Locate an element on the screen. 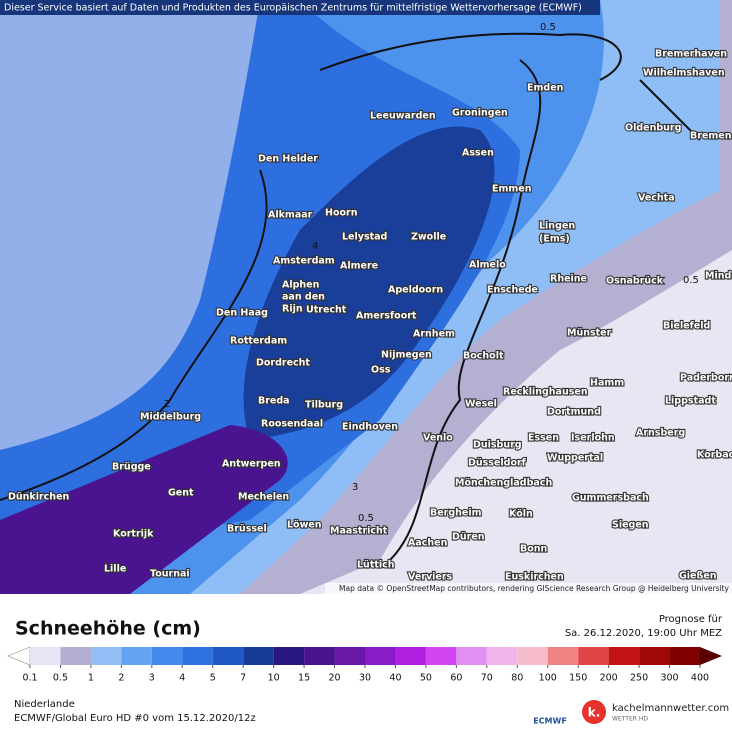 The width and height of the screenshot is (732, 736). city-label: Eindhoven is located at coordinates (370, 427).